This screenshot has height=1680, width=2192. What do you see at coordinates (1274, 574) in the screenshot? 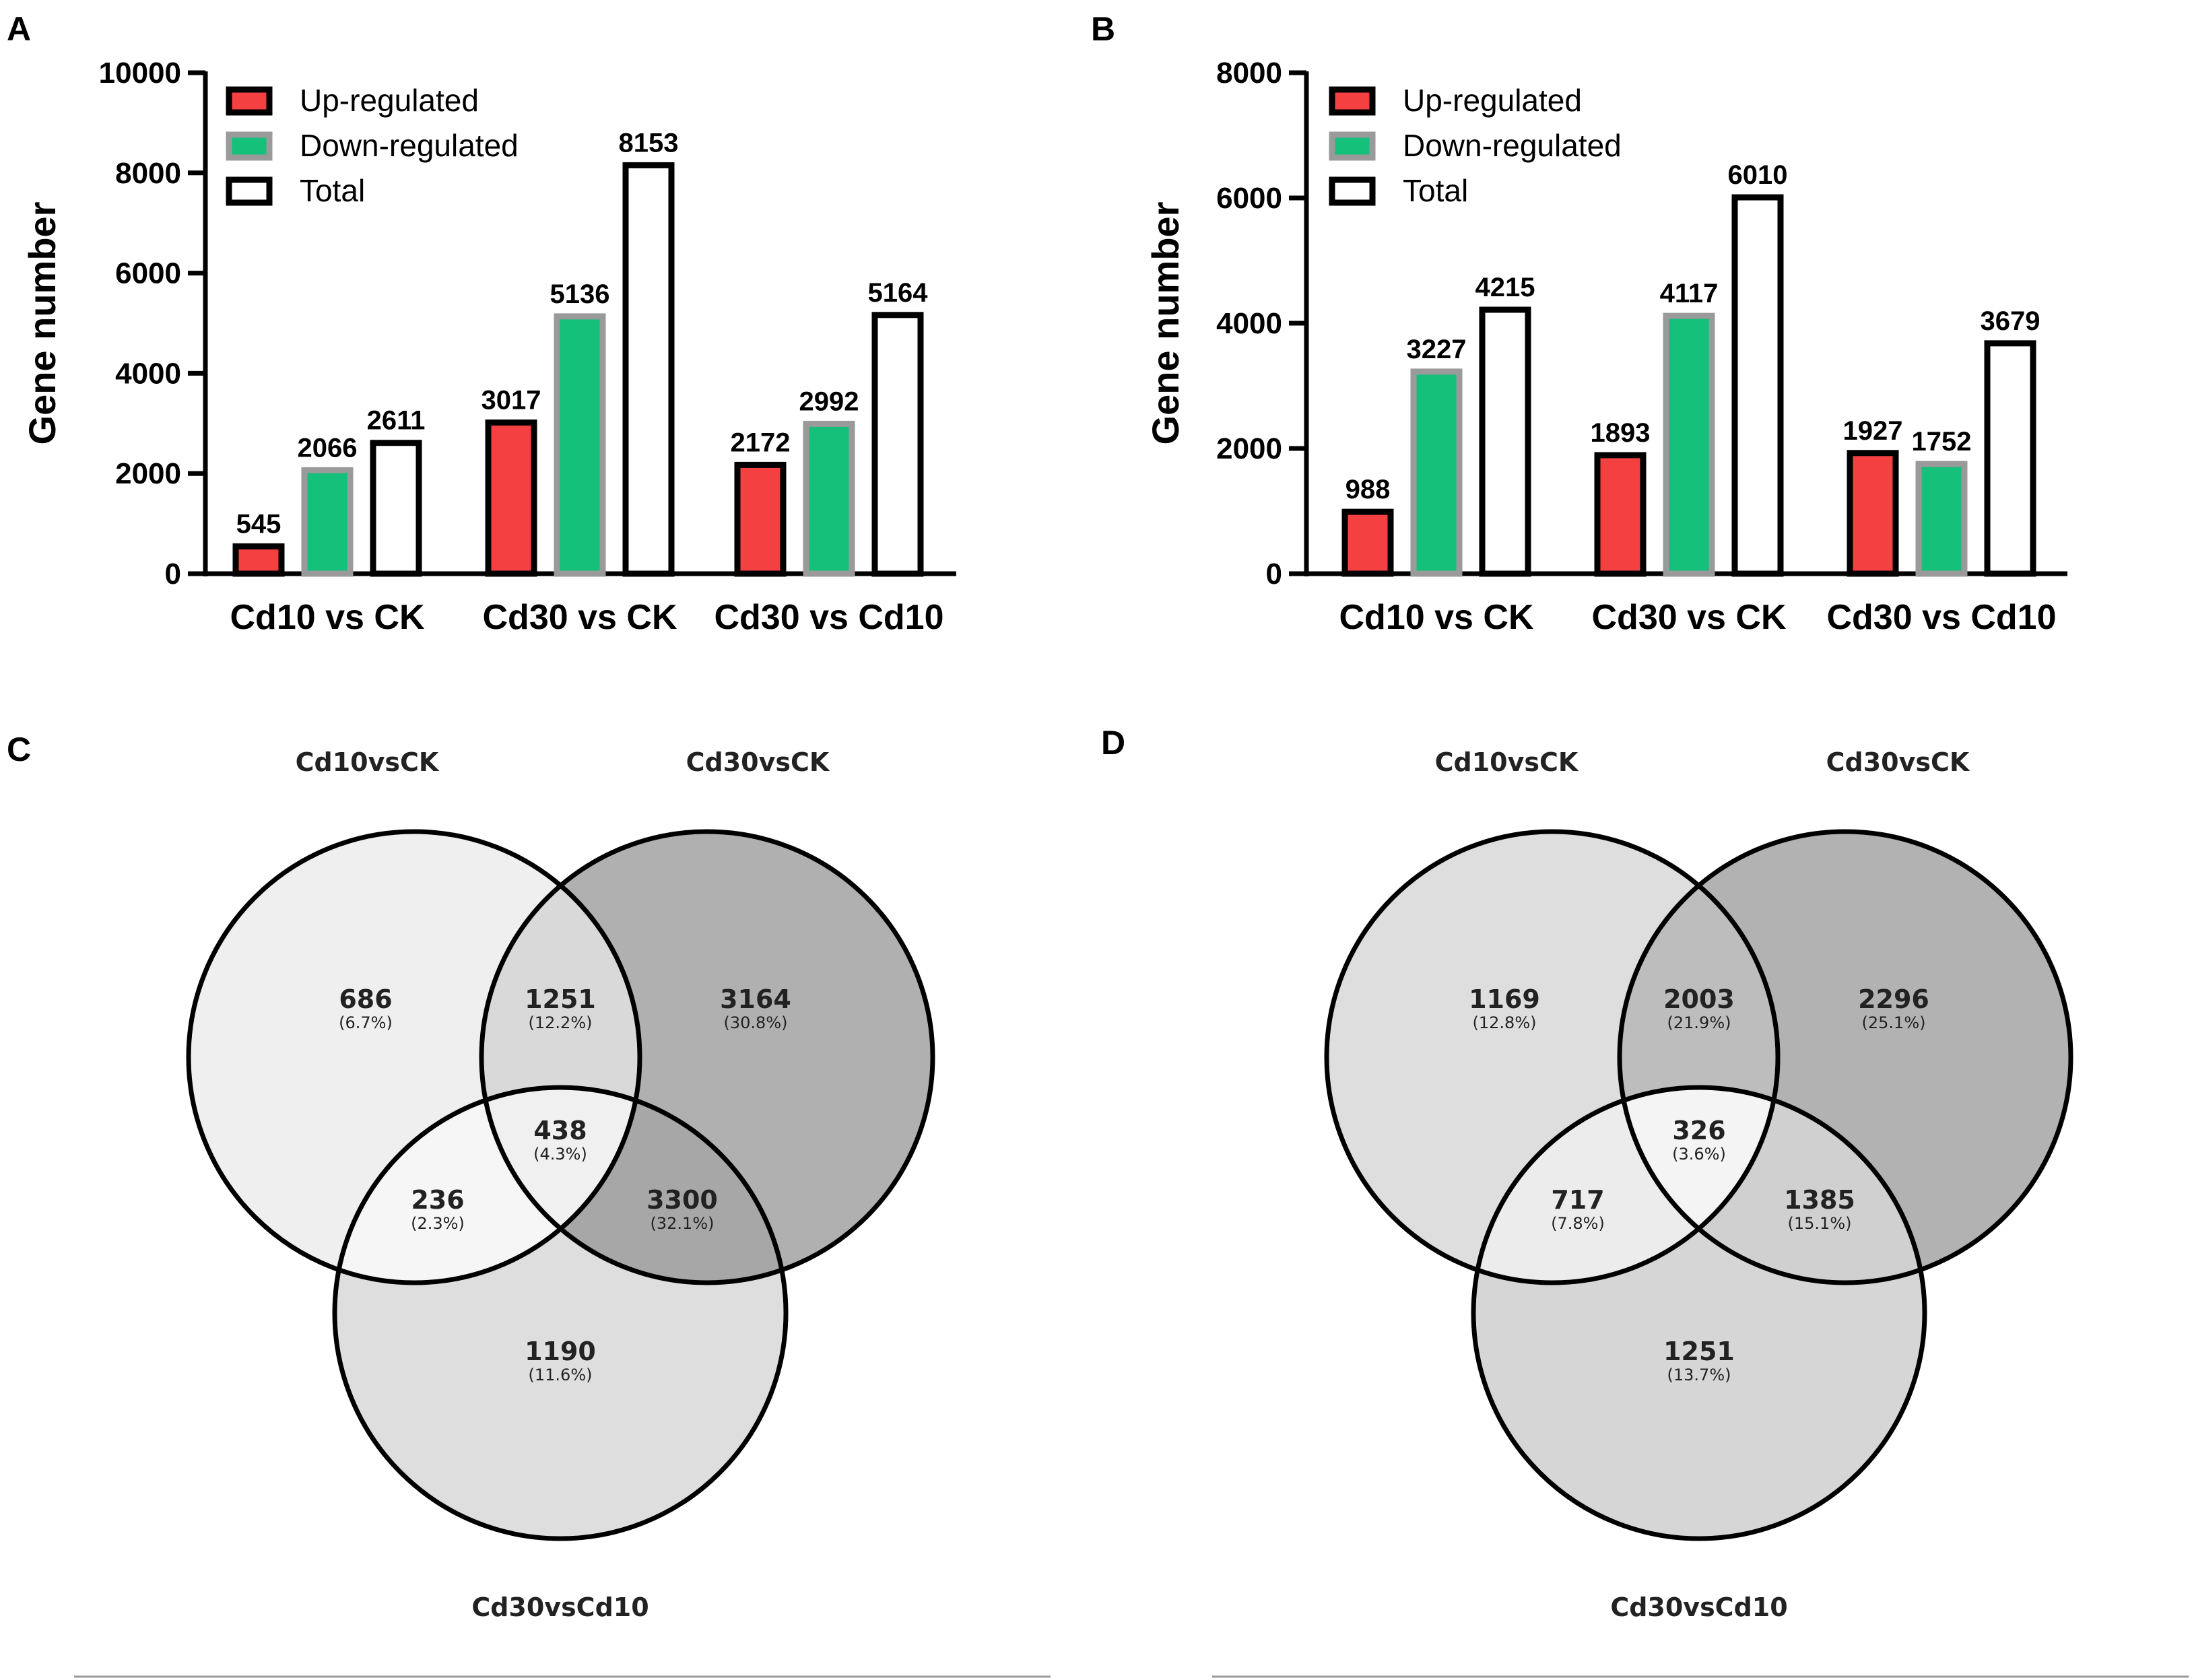
I see `chartB-y-tick-label-0: 0` at bounding box center [1274, 574].